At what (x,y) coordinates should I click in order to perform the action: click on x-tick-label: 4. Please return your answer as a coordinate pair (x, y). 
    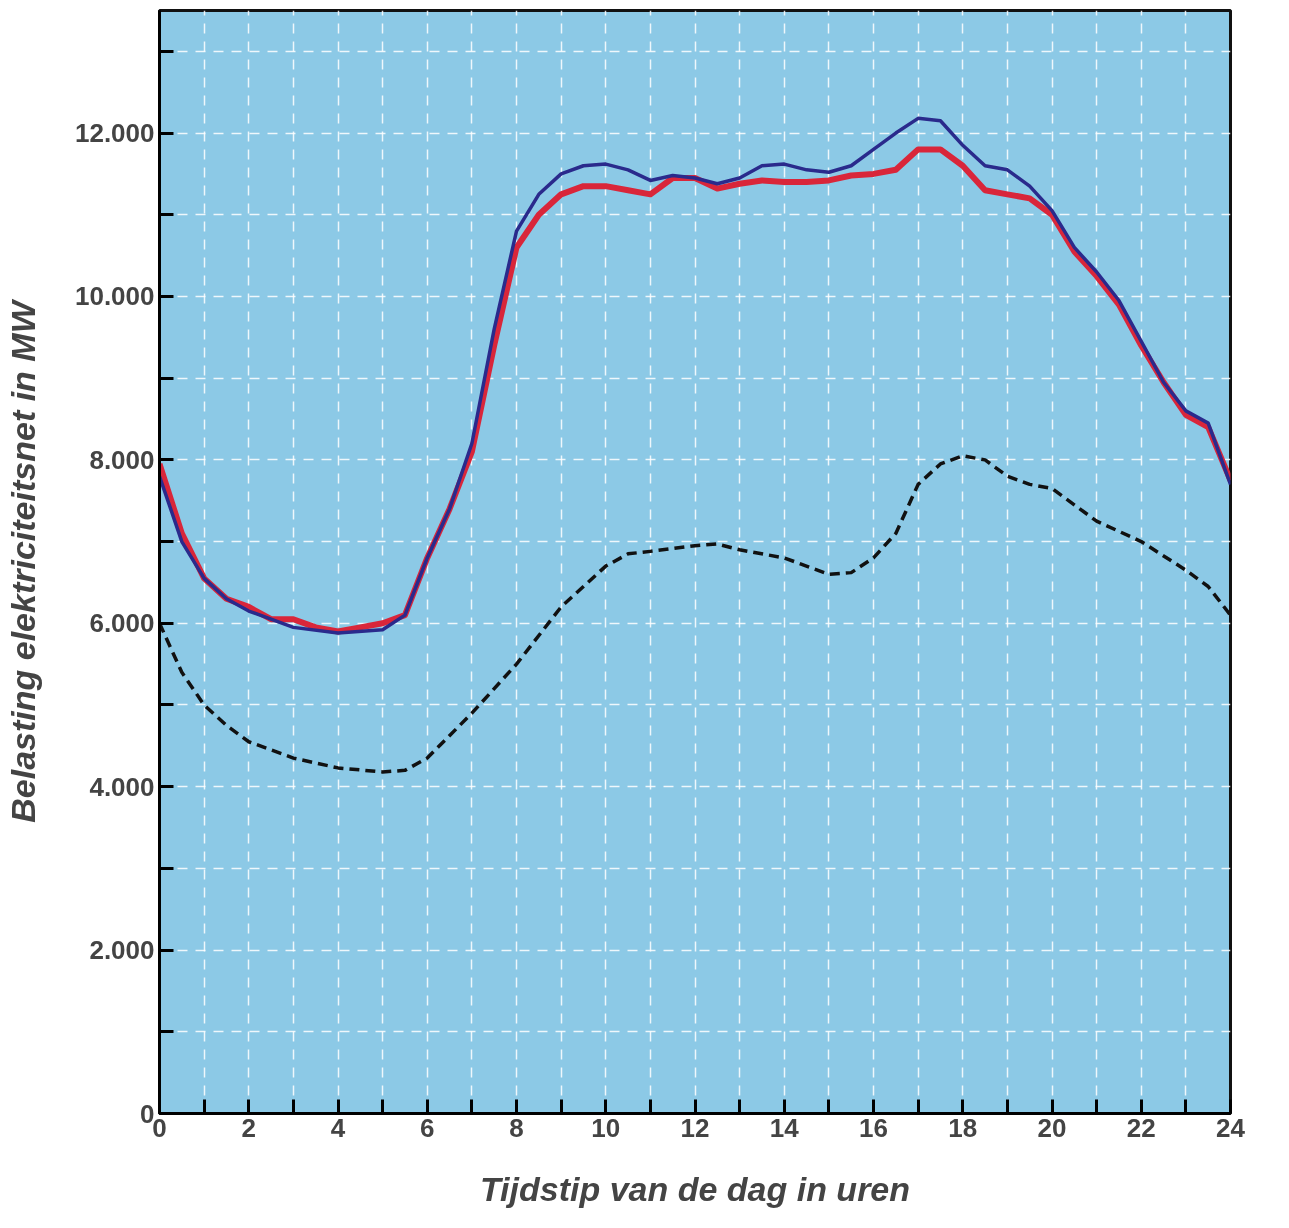
    Looking at the image, I should click on (338, 1127).